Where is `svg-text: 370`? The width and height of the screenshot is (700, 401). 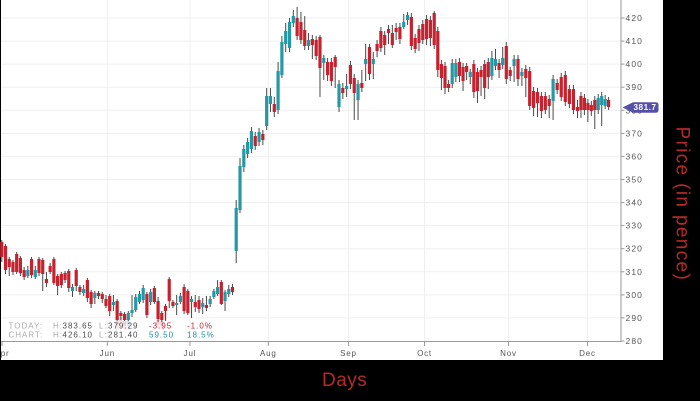
svg-text: 370 is located at coordinates (634, 133).